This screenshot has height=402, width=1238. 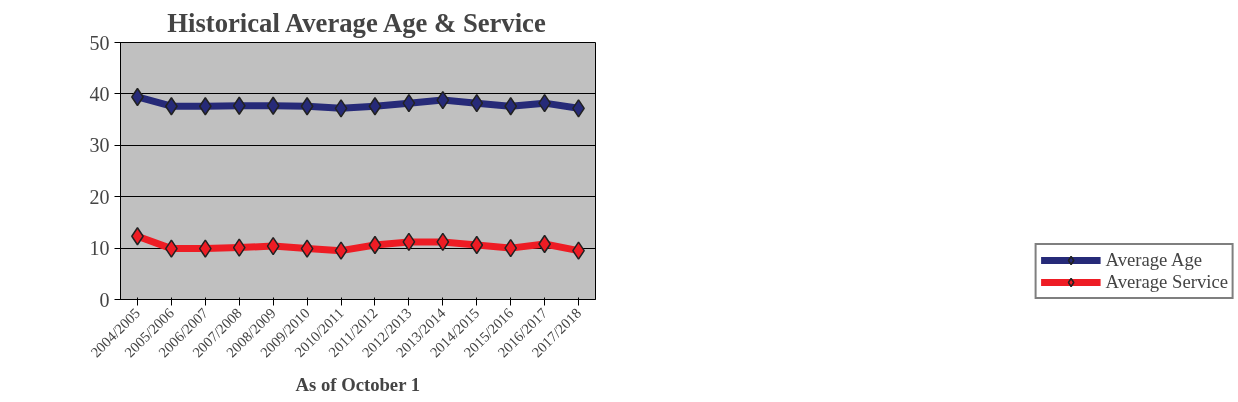 What do you see at coordinates (99, 248) in the screenshot?
I see `y-tick-label: 10` at bounding box center [99, 248].